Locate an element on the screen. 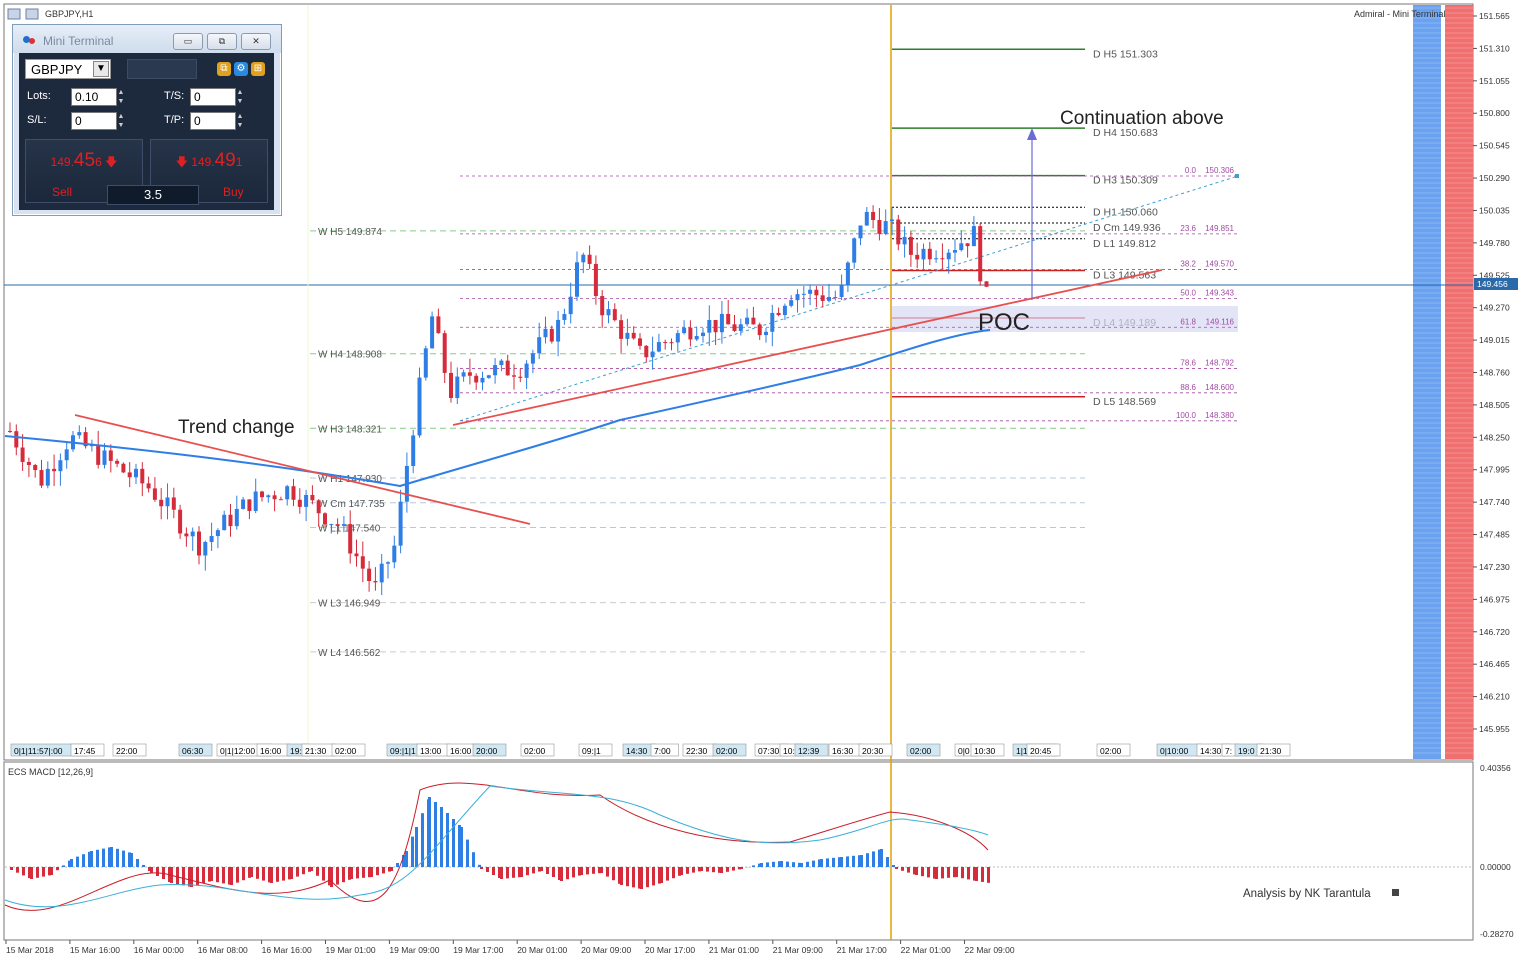 Image resolution: width=1527 pixels, height=963 pixels. stop-loss-input: 0 is located at coordinates (94, 121).